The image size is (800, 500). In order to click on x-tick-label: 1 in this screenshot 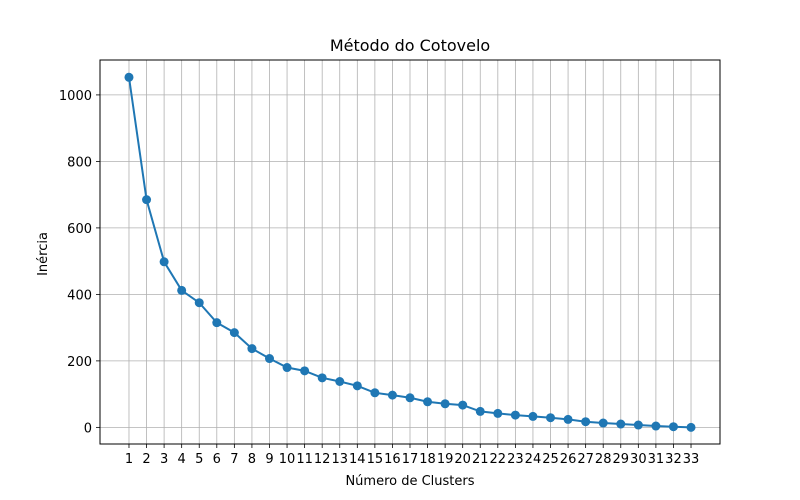, I will do `click(129, 459)`.